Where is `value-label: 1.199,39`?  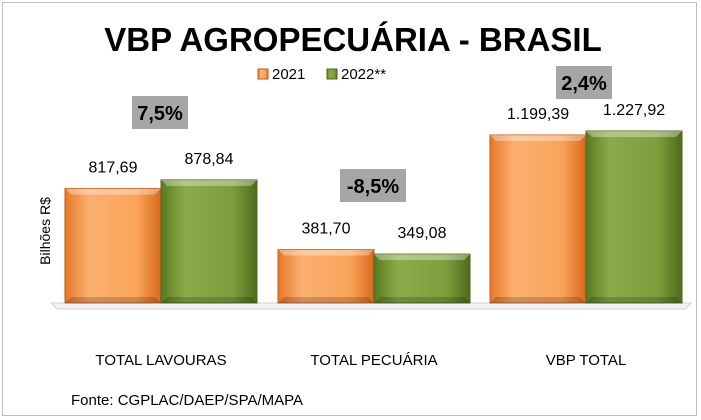 value-label: 1.199,39 is located at coordinates (538, 114).